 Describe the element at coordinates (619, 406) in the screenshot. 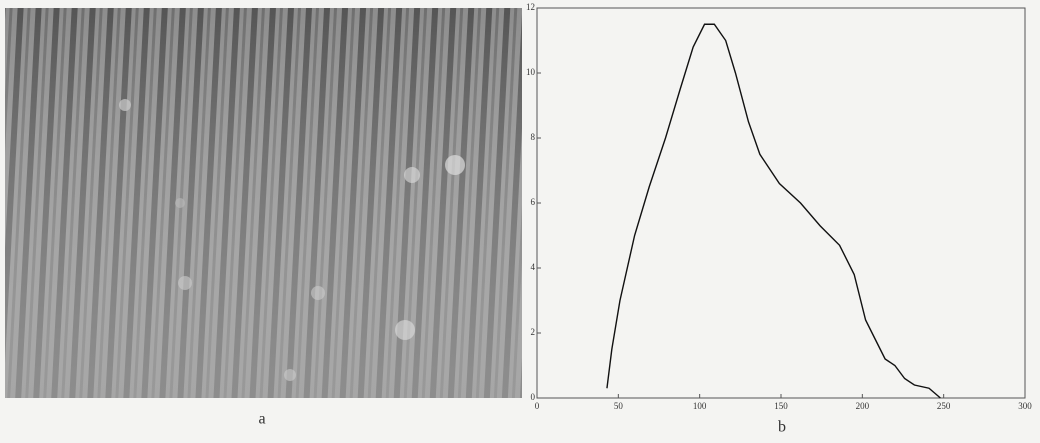

I see `x-tick-label: 50` at that location.